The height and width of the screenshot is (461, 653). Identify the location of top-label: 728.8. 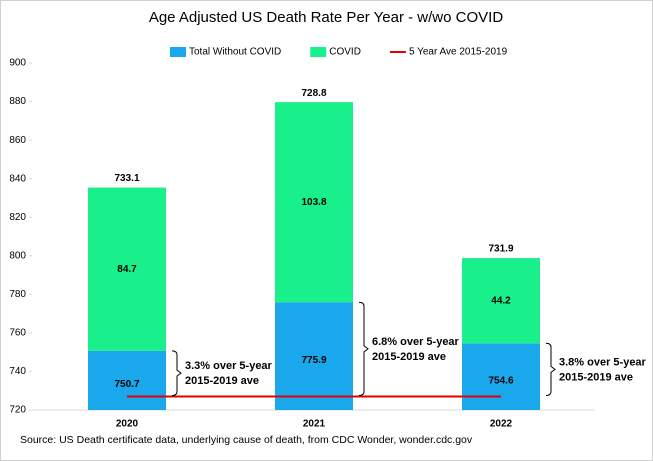
(313, 93).